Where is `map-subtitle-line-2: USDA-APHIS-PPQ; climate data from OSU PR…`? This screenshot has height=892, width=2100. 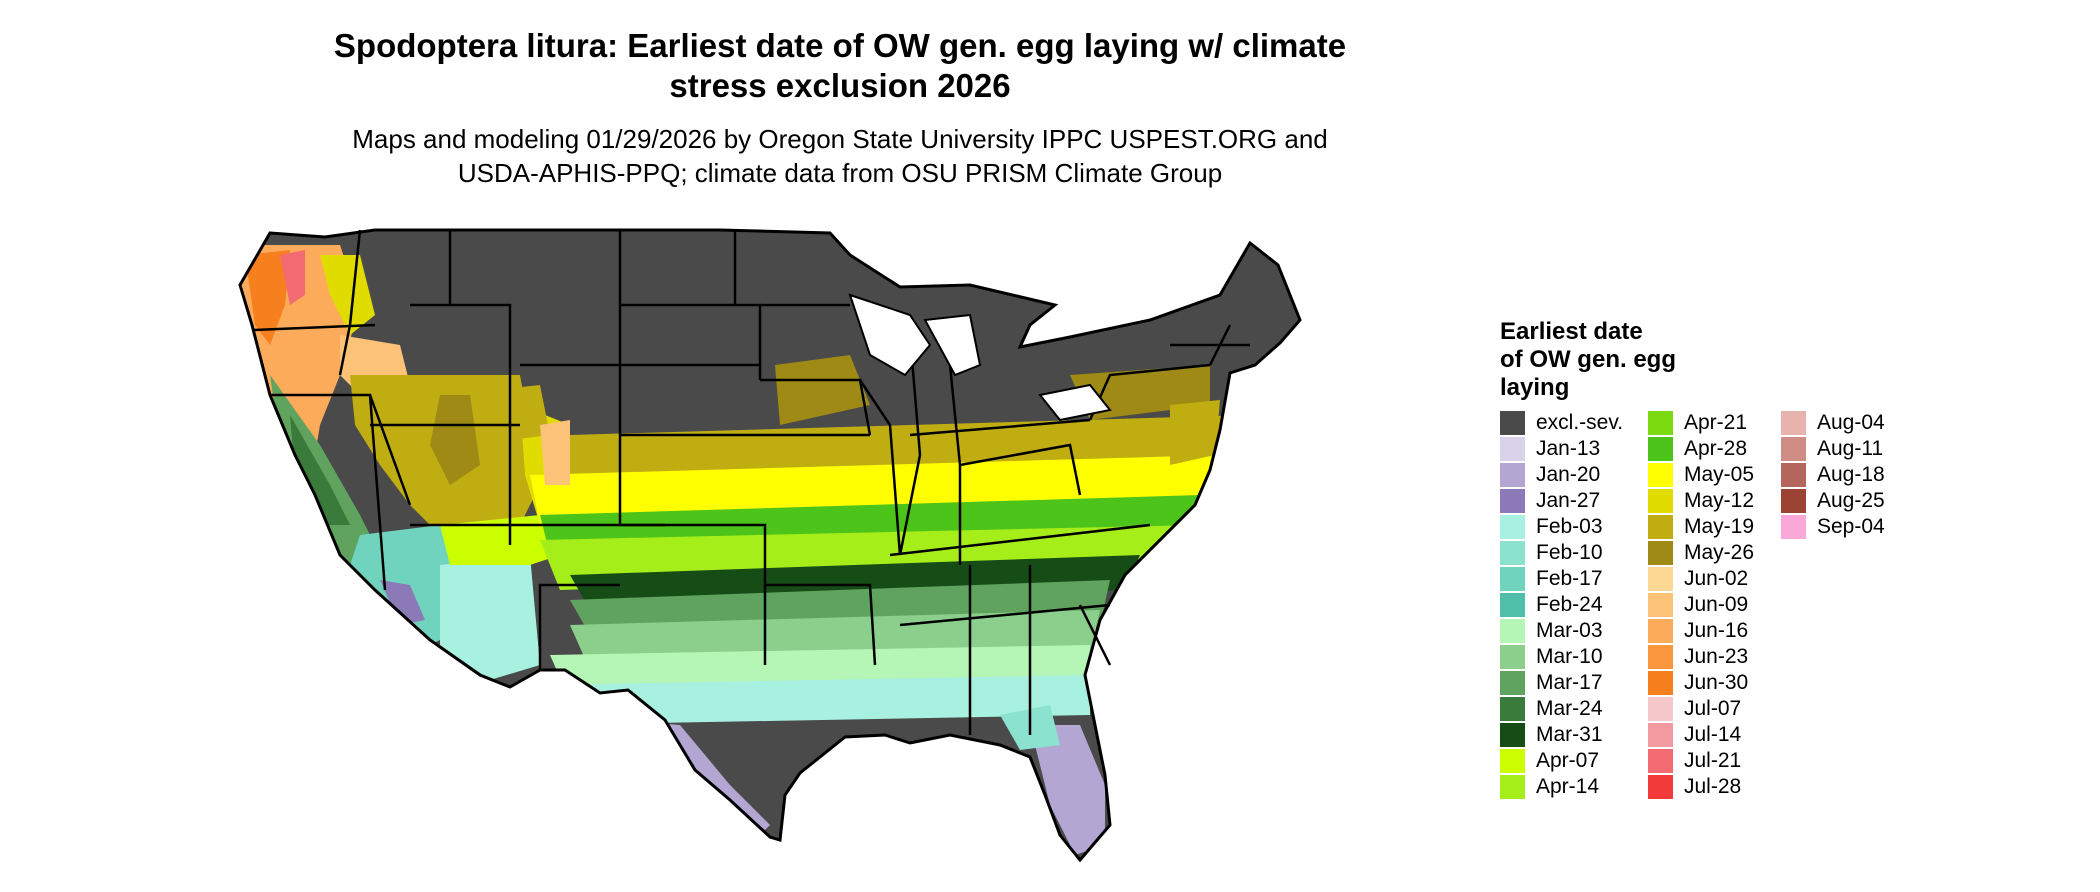 map-subtitle-line-2: USDA-APHIS-PPQ; climate data from OSU PR… is located at coordinates (840, 173).